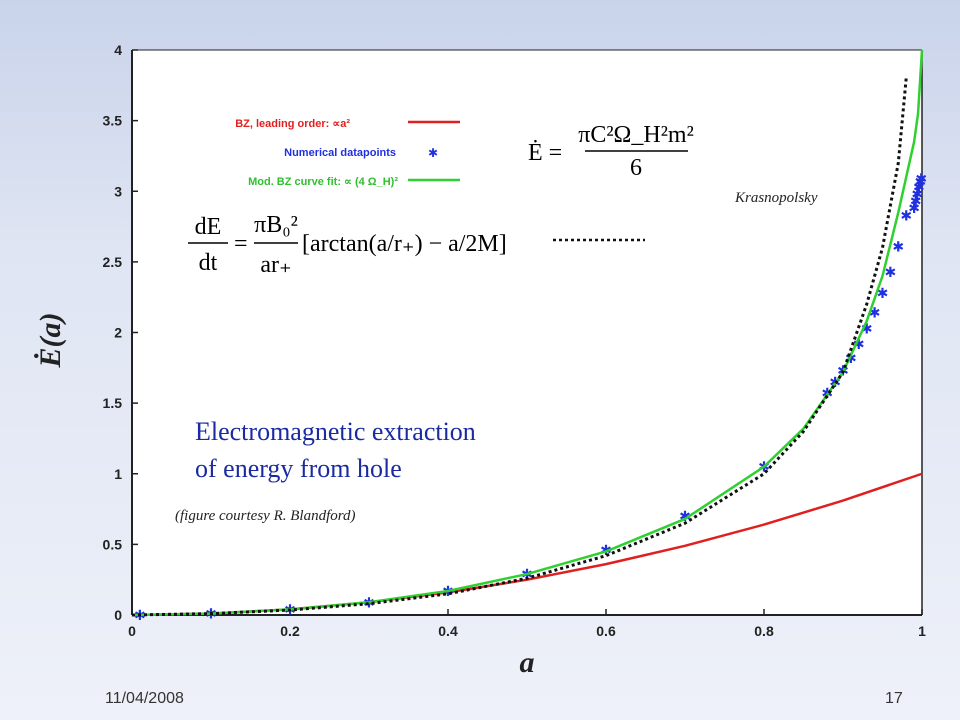  Describe the element at coordinates (208, 263) in the screenshot. I see `formula-dedt-denominator: dt` at that location.